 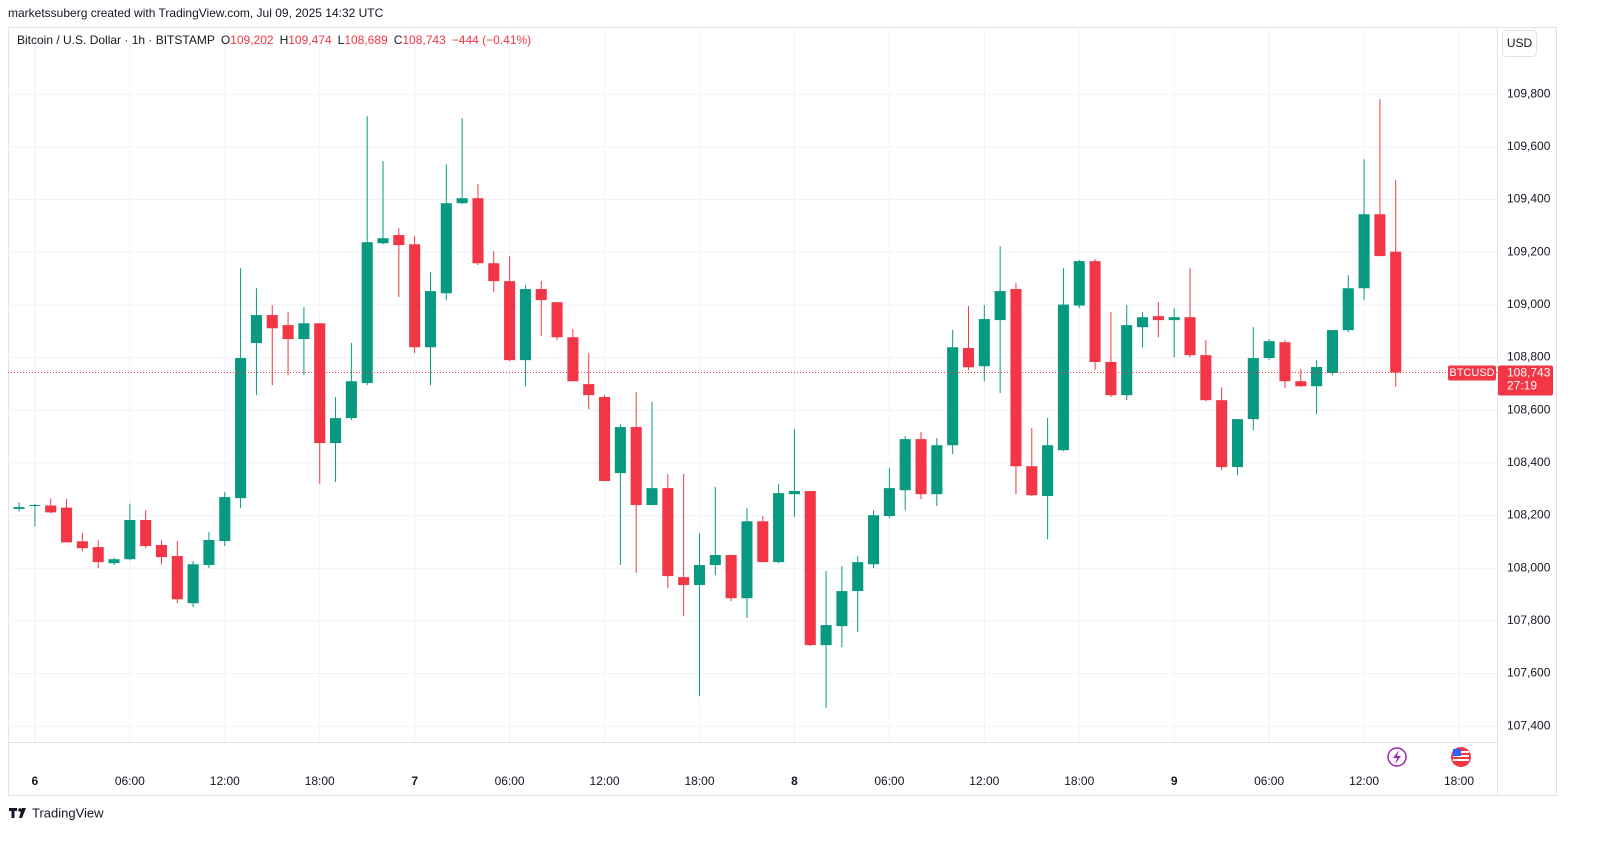 I want to click on currency-button, so click(x=1519, y=43).